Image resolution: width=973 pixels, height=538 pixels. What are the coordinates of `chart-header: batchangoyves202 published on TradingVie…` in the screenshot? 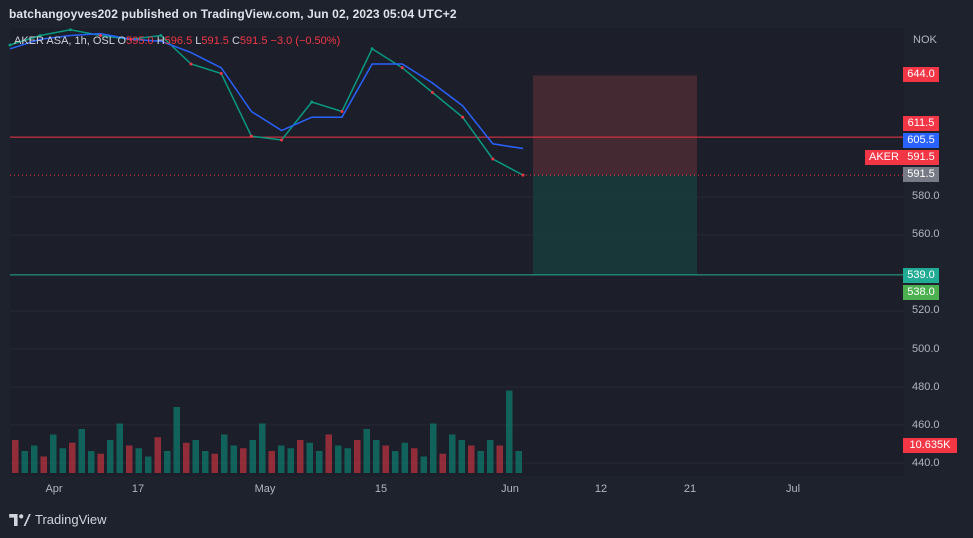 It's located at (486, 14).